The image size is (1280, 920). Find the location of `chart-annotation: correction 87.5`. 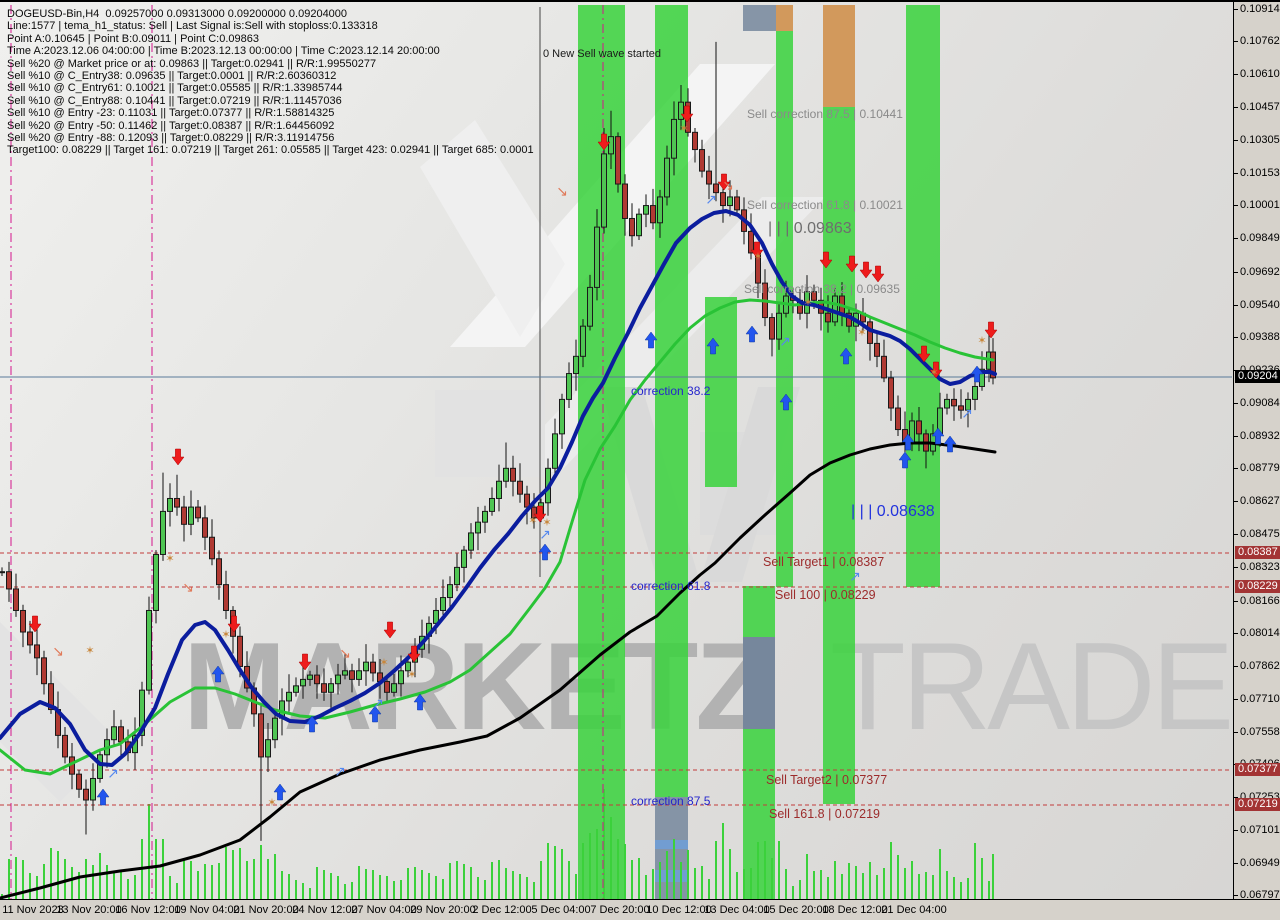

chart-annotation: correction 87.5 is located at coordinates (671, 801).